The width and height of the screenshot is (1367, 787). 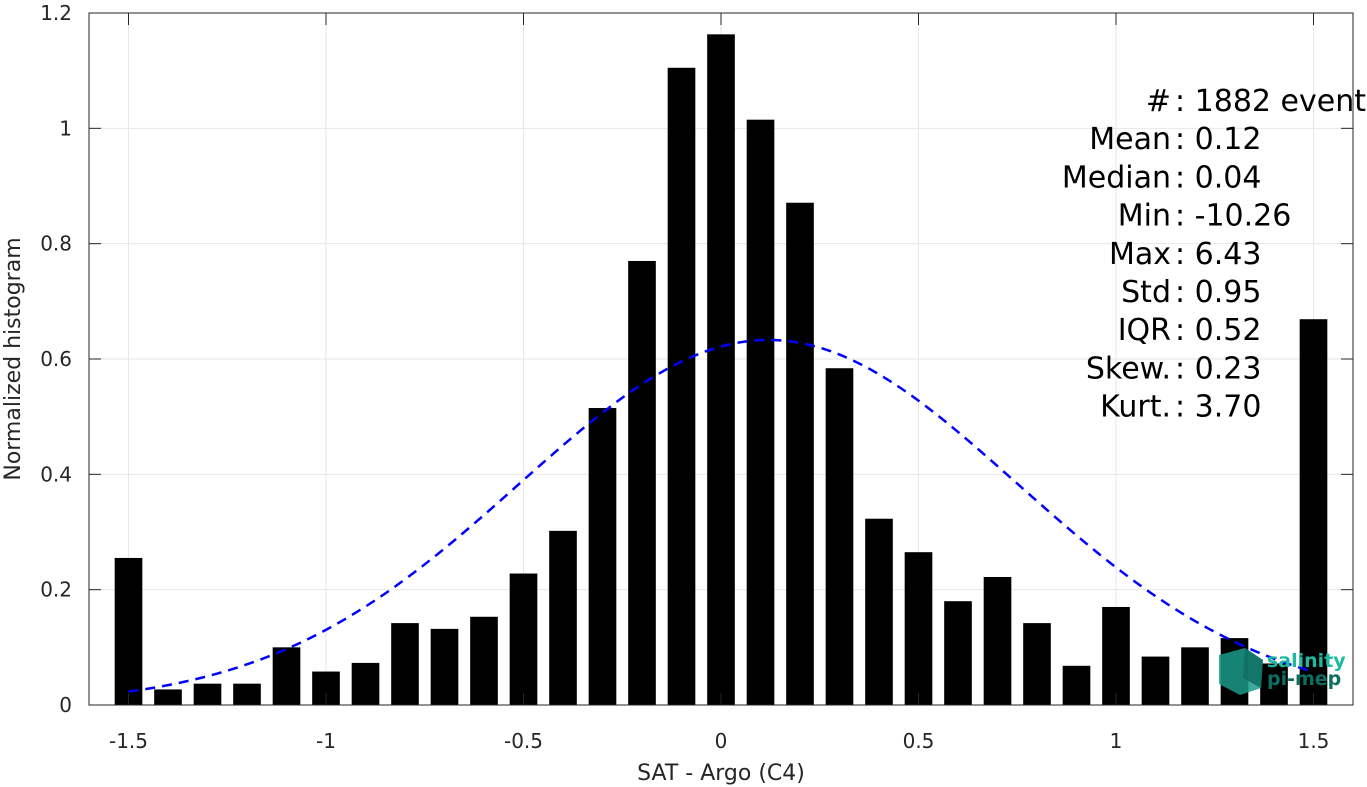 What do you see at coordinates (1253, 668) in the screenshot?
I see `logo-cube-shade` at bounding box center [1253, 668].